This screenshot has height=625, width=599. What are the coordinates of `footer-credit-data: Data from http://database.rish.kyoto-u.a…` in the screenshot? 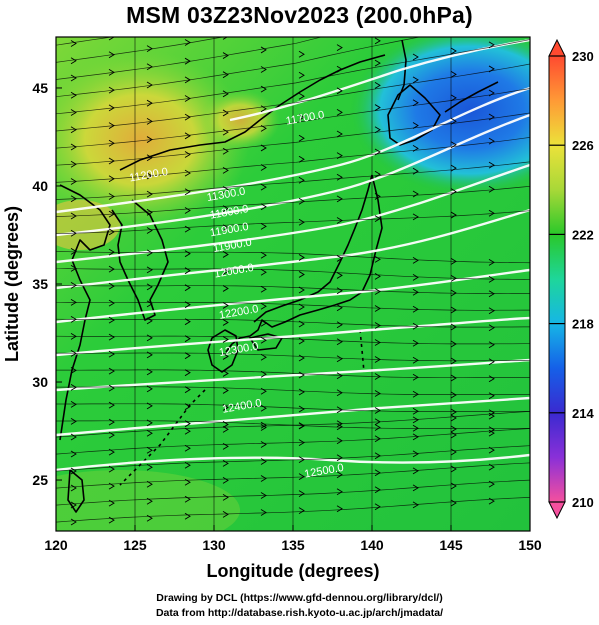 It's located at (299, 613).